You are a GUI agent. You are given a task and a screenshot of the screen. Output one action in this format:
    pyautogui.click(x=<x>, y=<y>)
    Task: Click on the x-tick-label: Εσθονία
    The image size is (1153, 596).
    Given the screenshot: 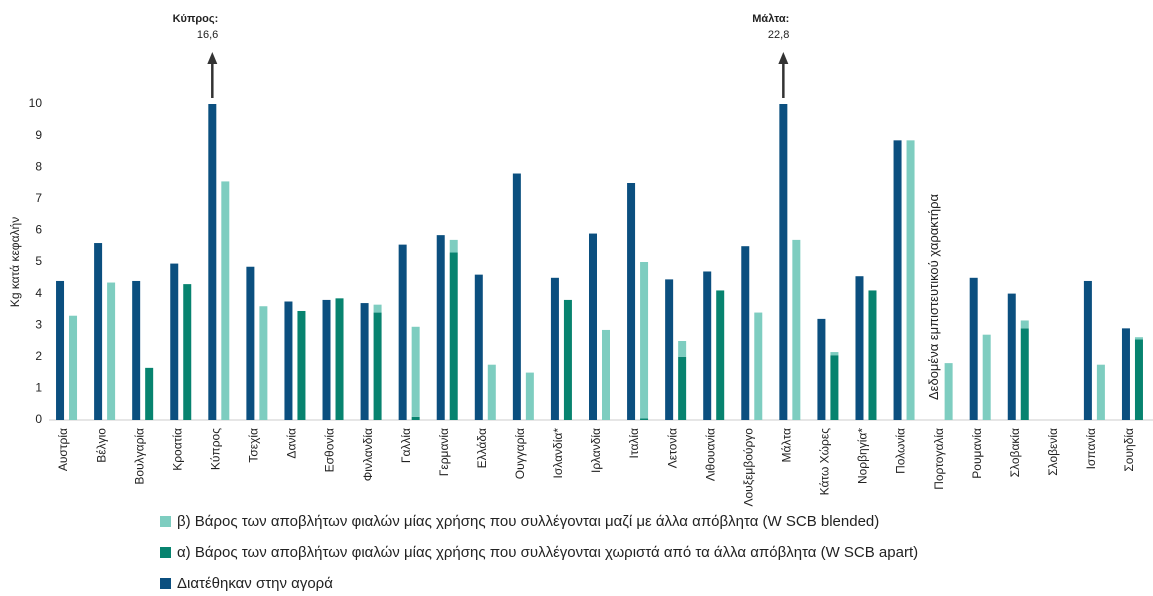 What is the action you would take?
    pyautogui.click(x=330, y=450)
    